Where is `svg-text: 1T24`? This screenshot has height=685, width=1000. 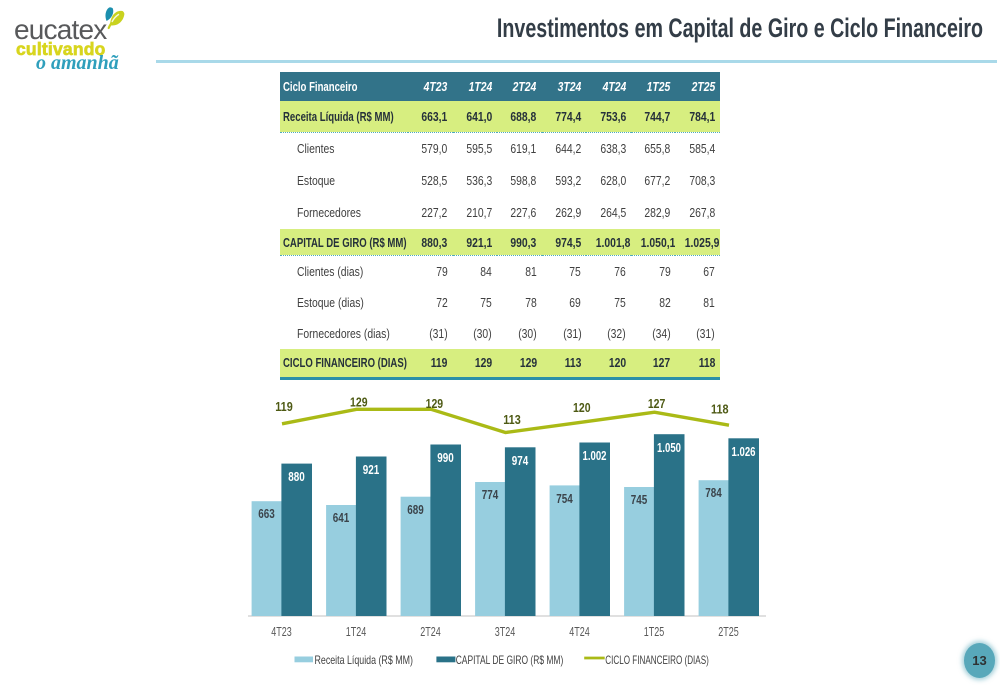 svg-text: 1T24 is located at coordinates (356, 632).